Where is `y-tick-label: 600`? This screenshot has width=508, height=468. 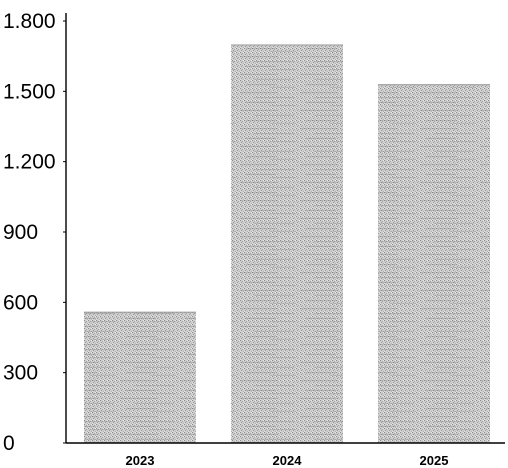 y-tick-label: 600 is located at coordinates (20, 302).